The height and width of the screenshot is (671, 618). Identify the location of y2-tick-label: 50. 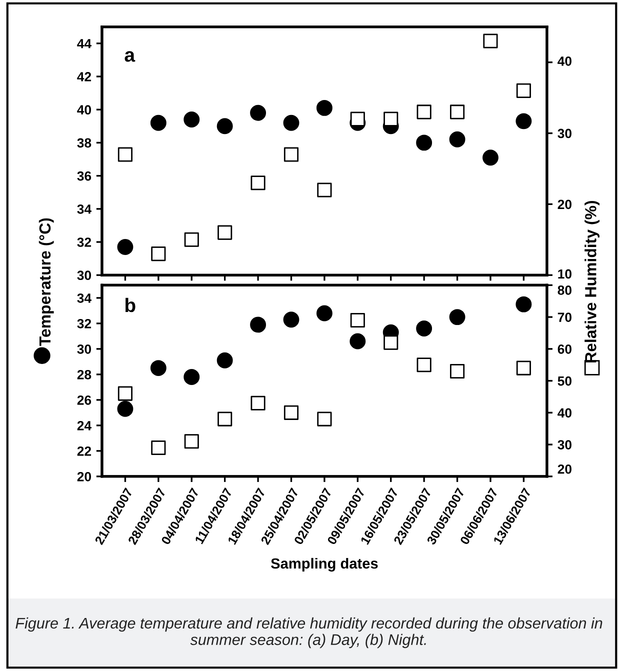
(565, 381).